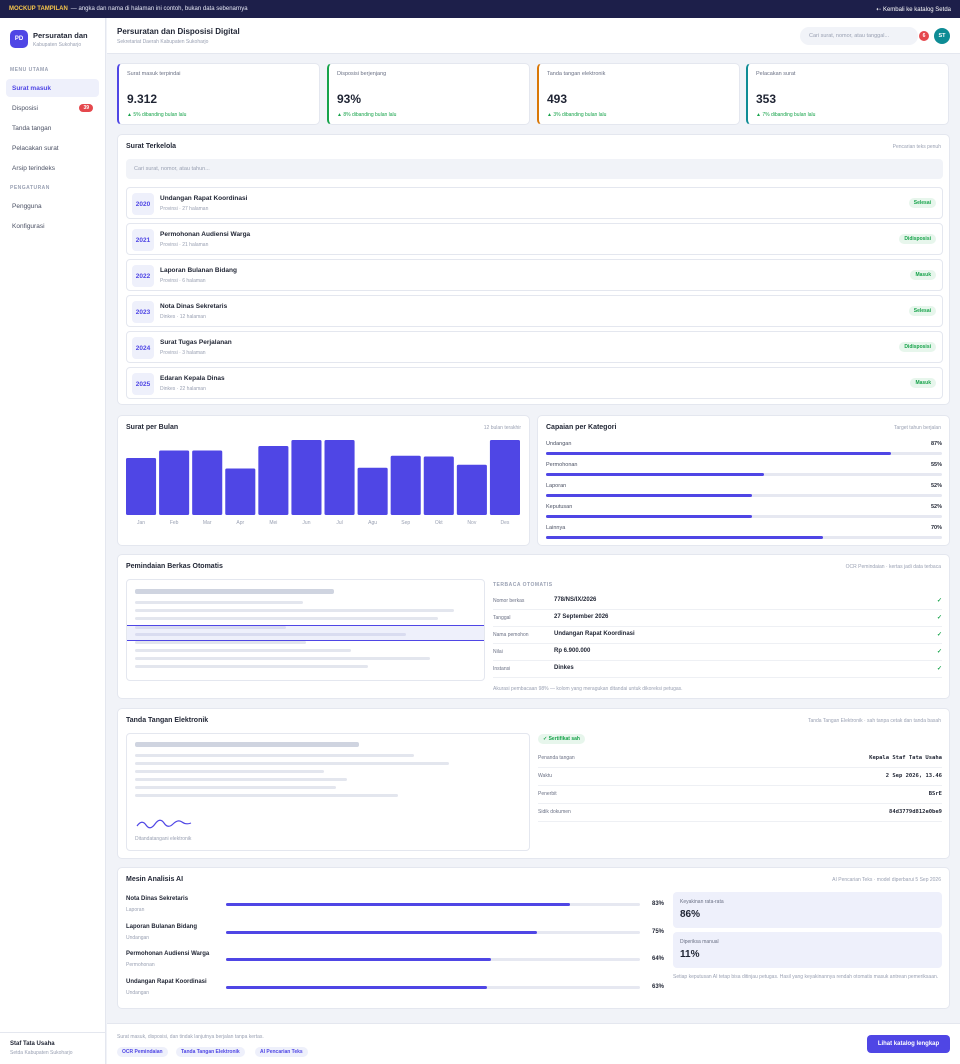 This screenshot has height=1064, width=960. I want to click on kpi-delta: ▲ 3% dibanding bulan lalu, so click(577, 115).